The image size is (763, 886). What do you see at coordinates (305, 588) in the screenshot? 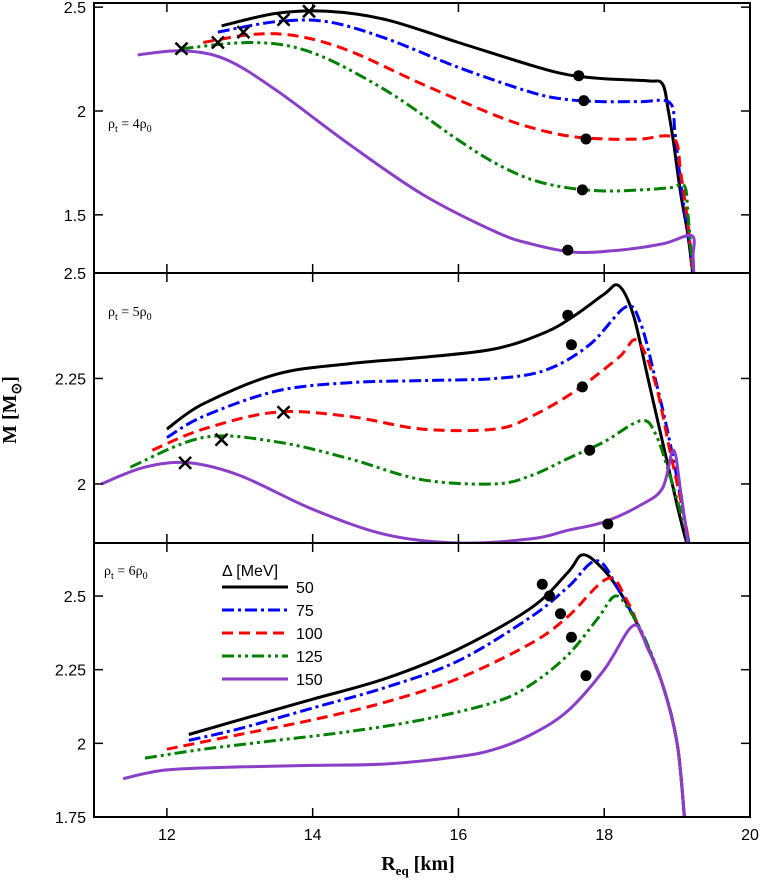
I see `legend-label-50: 50` at bounding box center [305, 588].